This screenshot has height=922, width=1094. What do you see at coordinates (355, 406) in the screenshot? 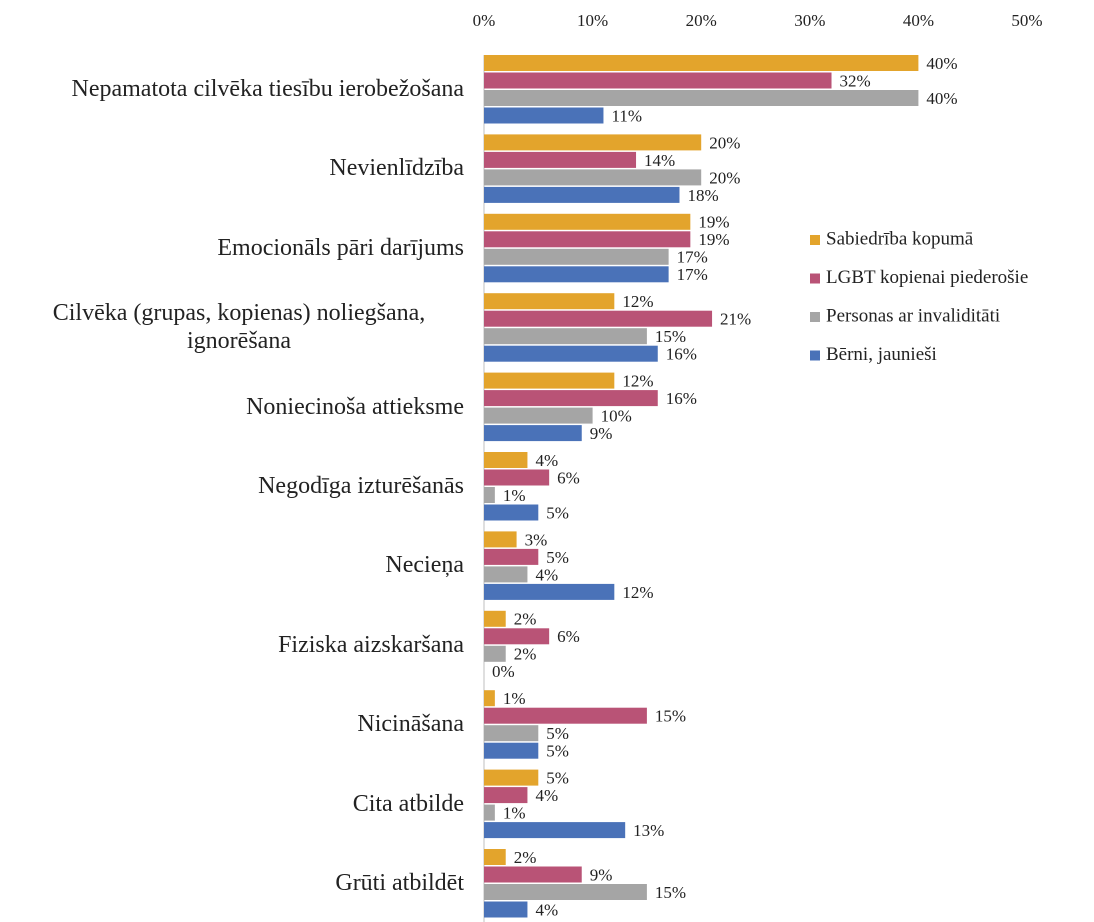
I see `category-label: Noniecinoša attieksme` at bounding box center [355, 406].